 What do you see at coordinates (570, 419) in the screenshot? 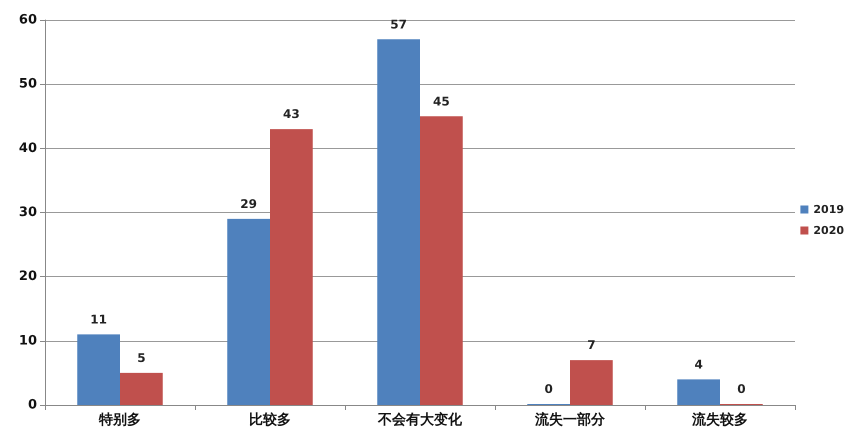
I see `x-tick-label: 流失一部分` at bounding box center [570, 419].